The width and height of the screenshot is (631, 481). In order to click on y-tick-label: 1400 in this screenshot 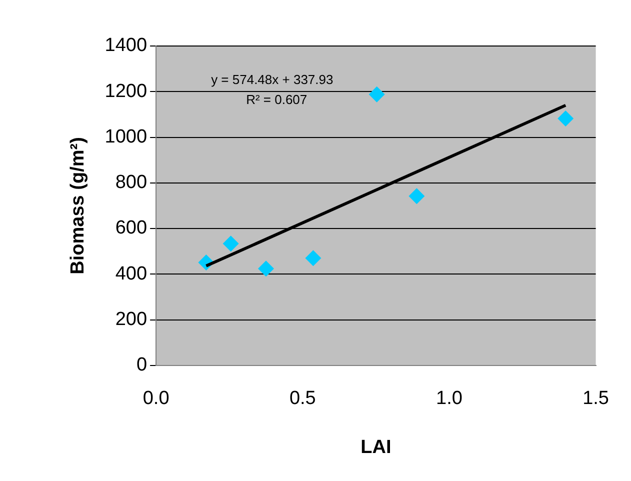, I will do `click(126, 45)`.